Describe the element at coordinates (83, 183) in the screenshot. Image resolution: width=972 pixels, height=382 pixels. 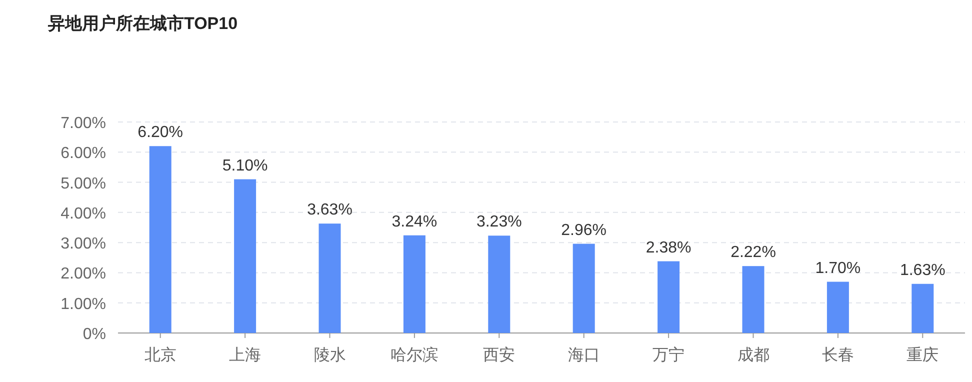
I see `y-tick-label: 5.00%` at that location.